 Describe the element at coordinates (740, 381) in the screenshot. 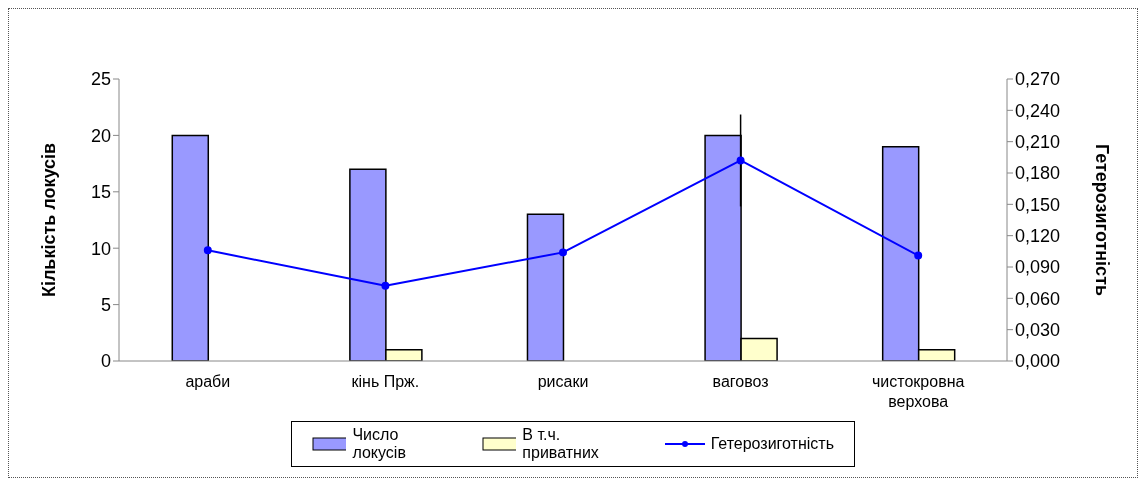

I see `x-tick-label: ваговоз` at that location.